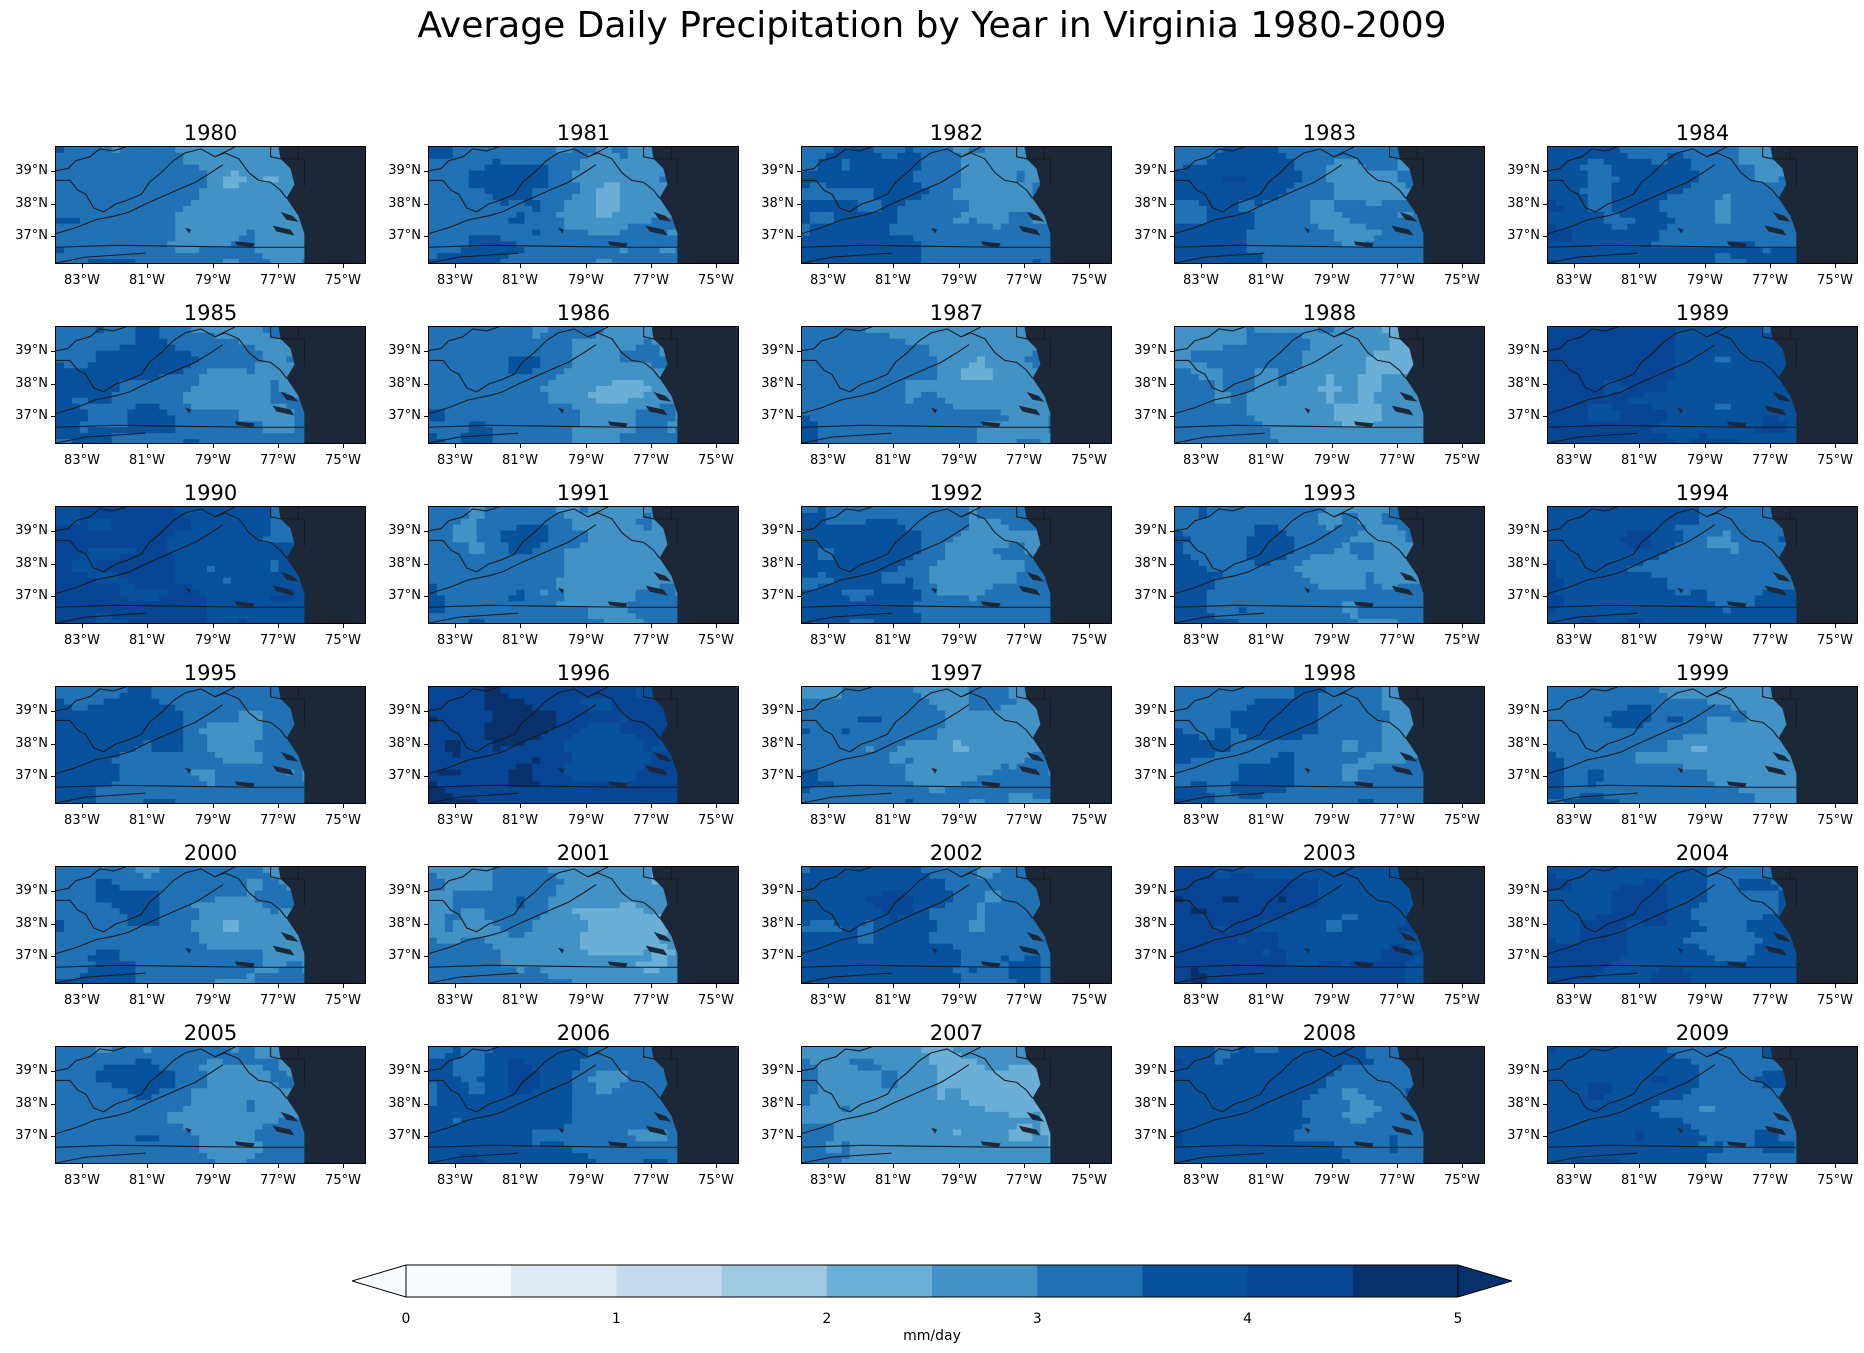 The height and width of the screenshot is (1353, 1864). Describe the element at coordinates (1458, 1319) in the screenshot. I see `colorbar-tick-label: 5` at that location.